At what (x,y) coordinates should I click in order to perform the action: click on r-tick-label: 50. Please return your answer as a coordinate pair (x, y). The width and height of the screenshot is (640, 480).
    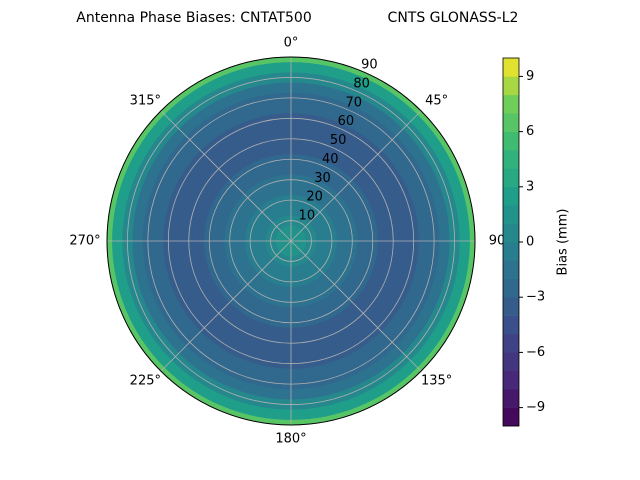
    Looking at the image, I should click on (338, 140).